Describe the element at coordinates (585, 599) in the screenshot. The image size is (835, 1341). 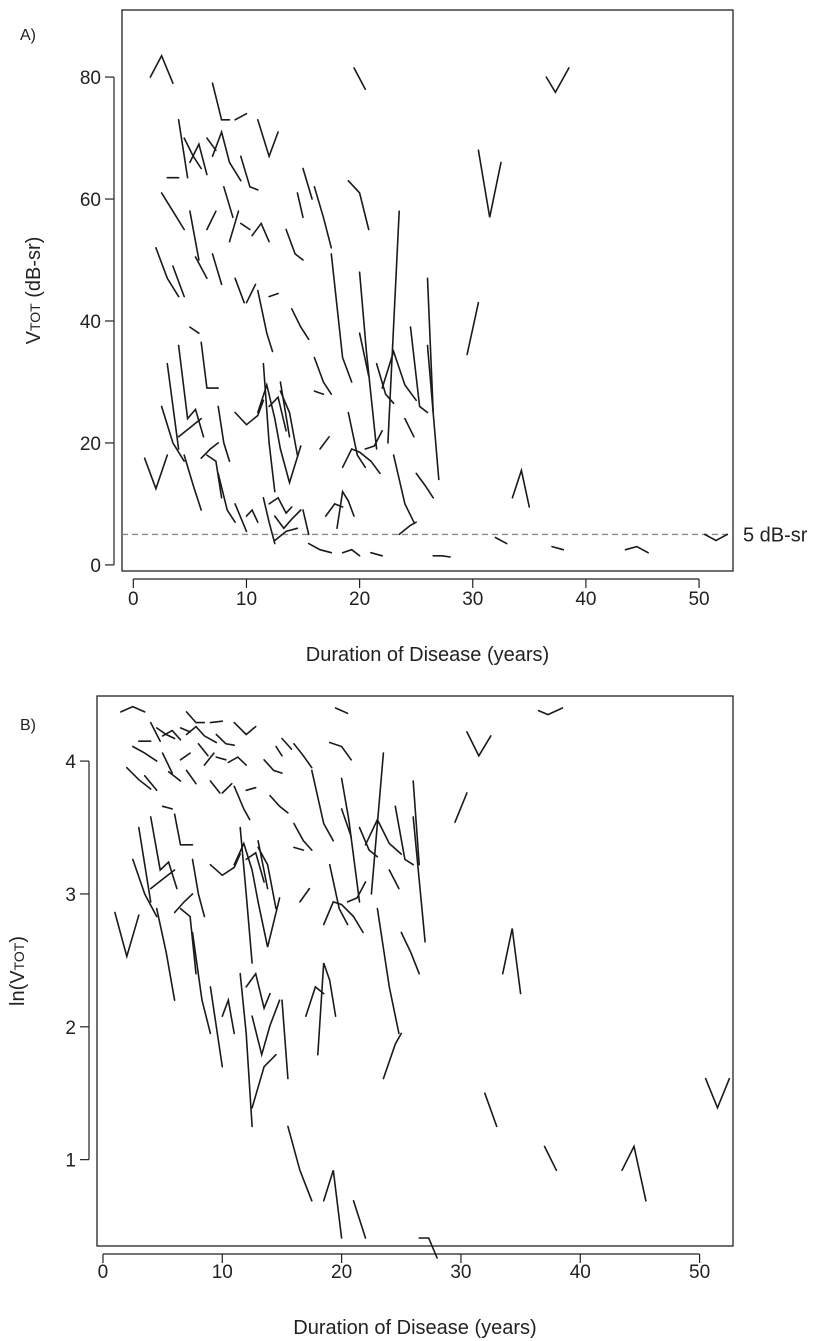
I see `panel-a-x-tick-label-40: 40` at that location.